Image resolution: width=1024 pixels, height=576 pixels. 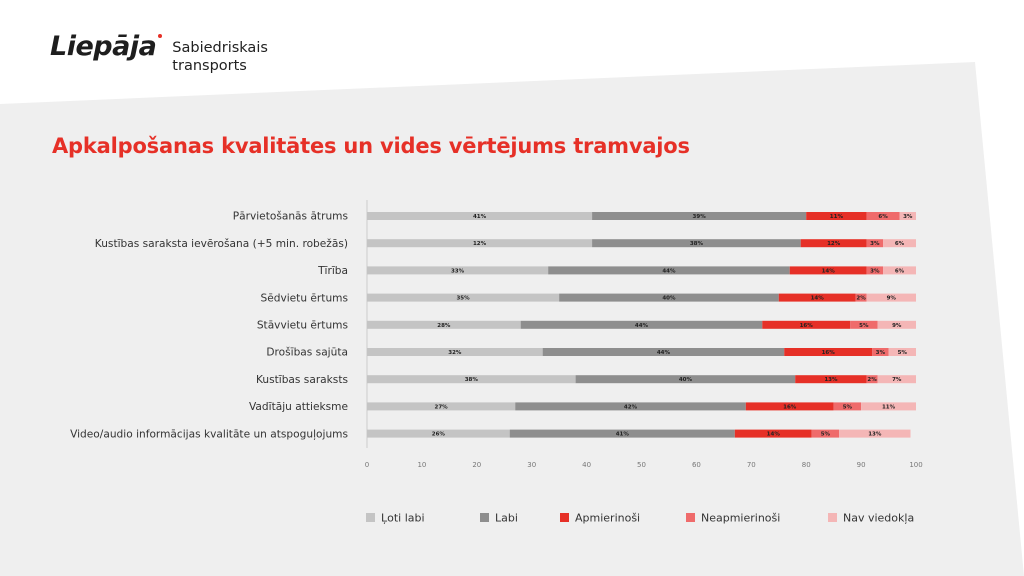 I want to click on x-tick-label: 100, so click(x=915, y=465).